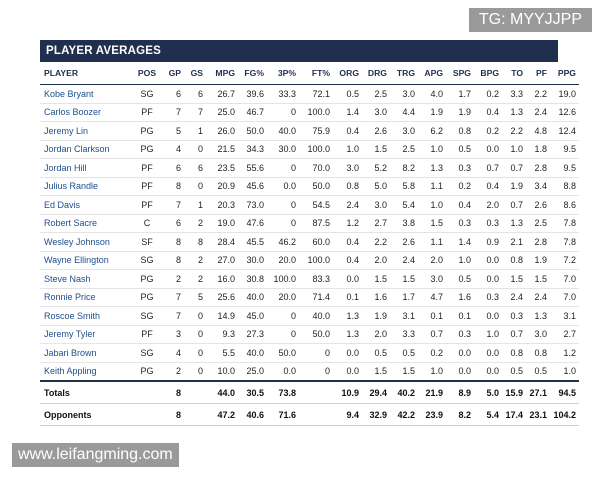  I want to click on column-header: SPG, so click(460, 73).